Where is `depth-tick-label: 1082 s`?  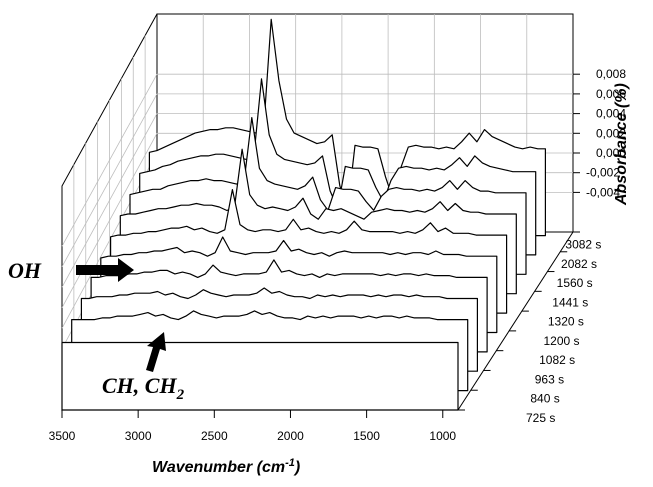 depth-tick-label: 1082 s is located at coordinates (557, 360).